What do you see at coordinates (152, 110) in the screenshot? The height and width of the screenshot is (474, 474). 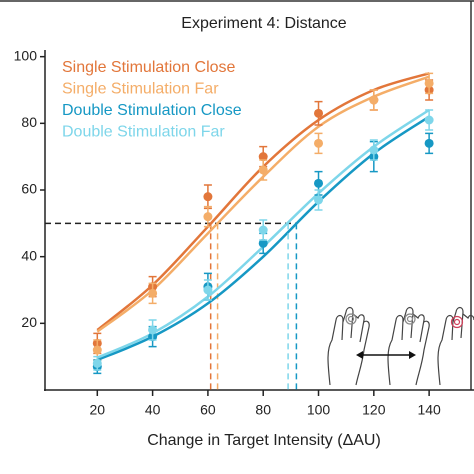 I see `legend-label: Double Stimulation Close` at bounding box center [152, 110].